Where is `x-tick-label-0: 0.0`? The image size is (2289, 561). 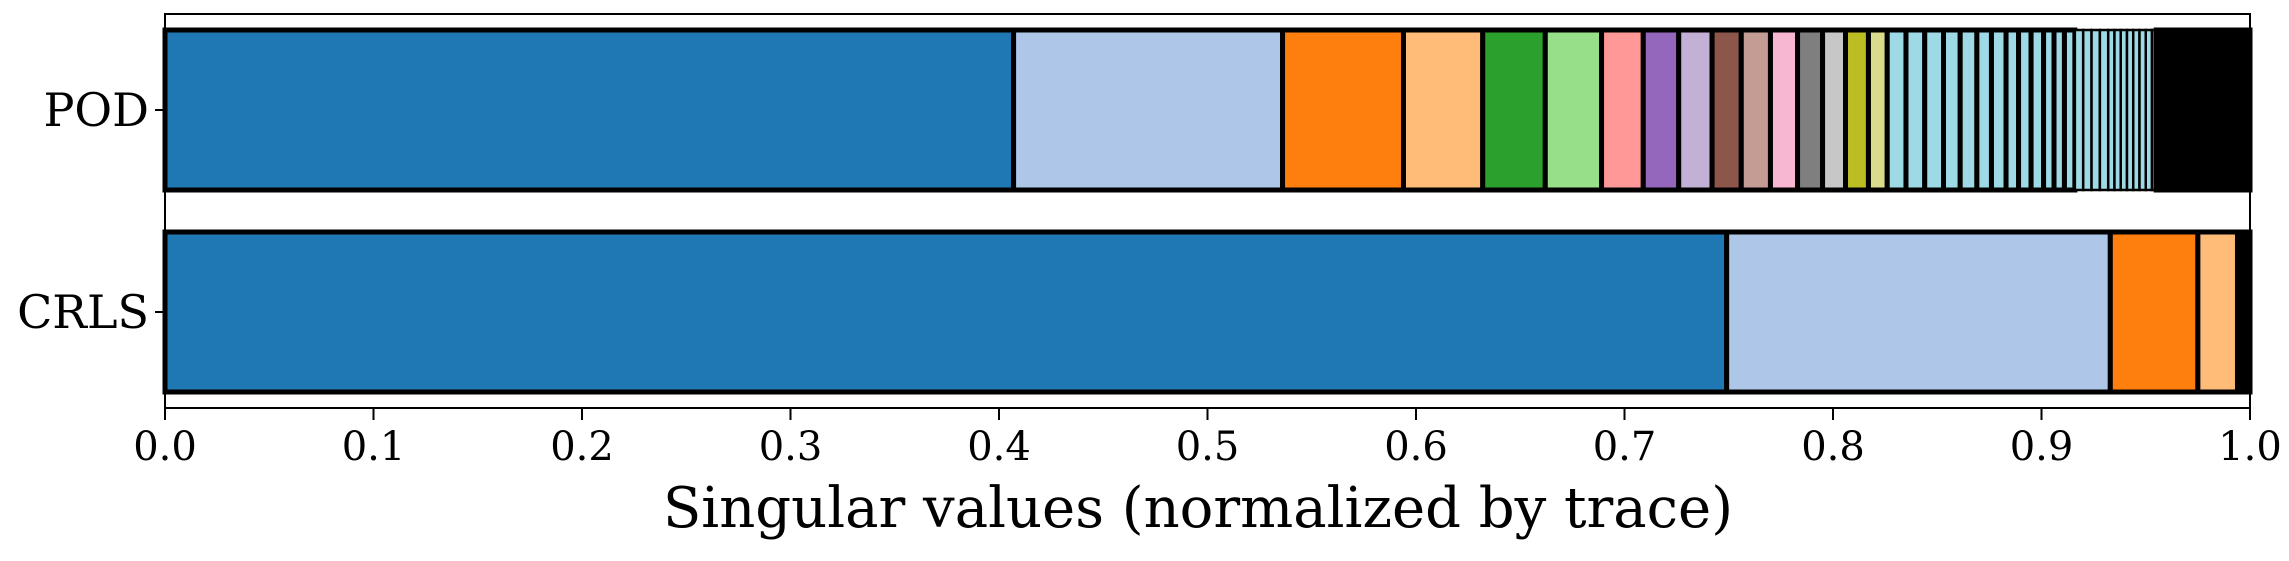
x-tick-label-0: 0.0 is located at coordinates (165, 447).